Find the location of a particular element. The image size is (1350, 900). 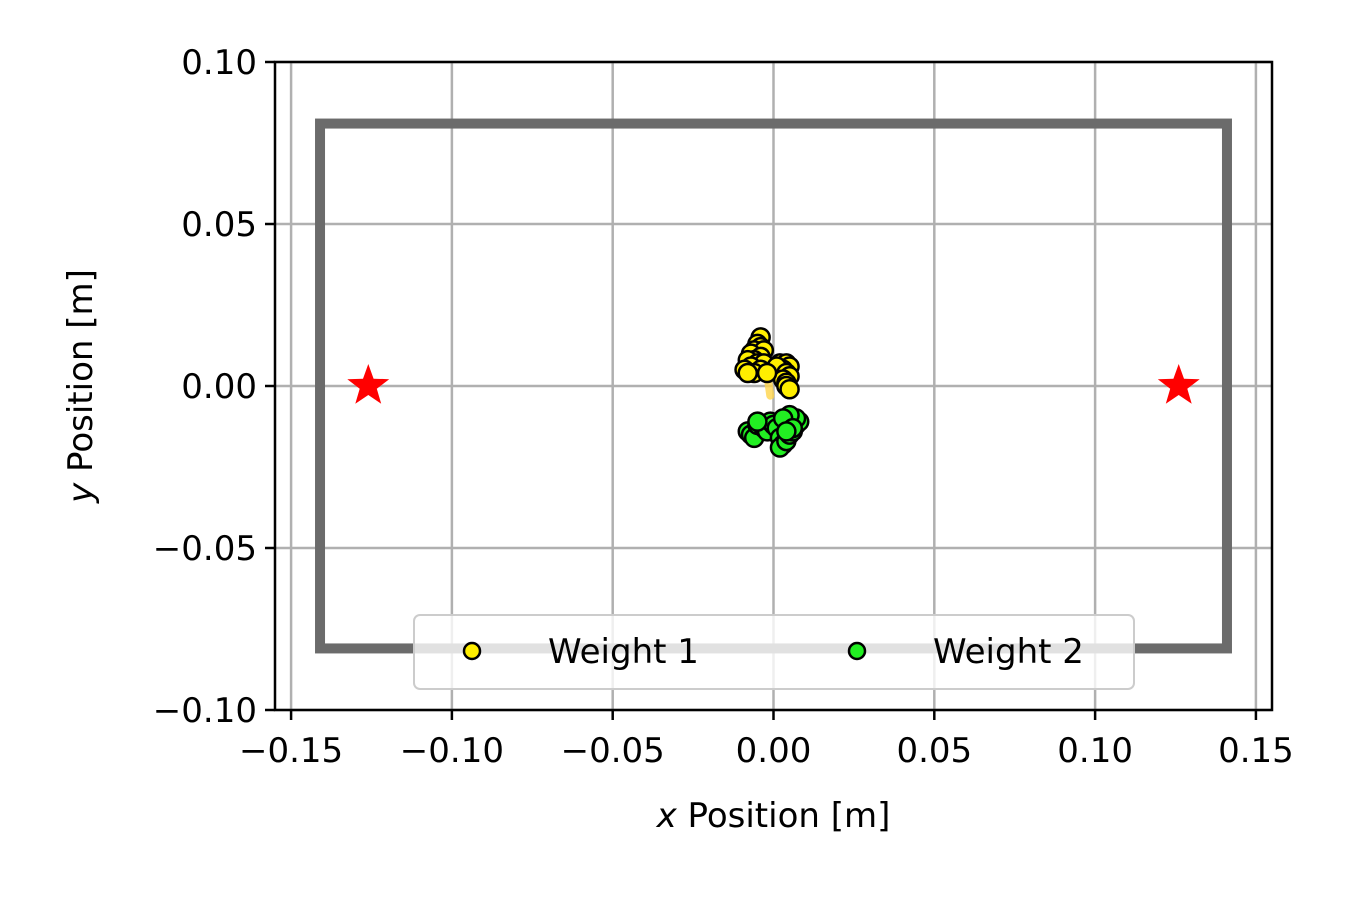

legend-box is located at coordinates (774, 652).